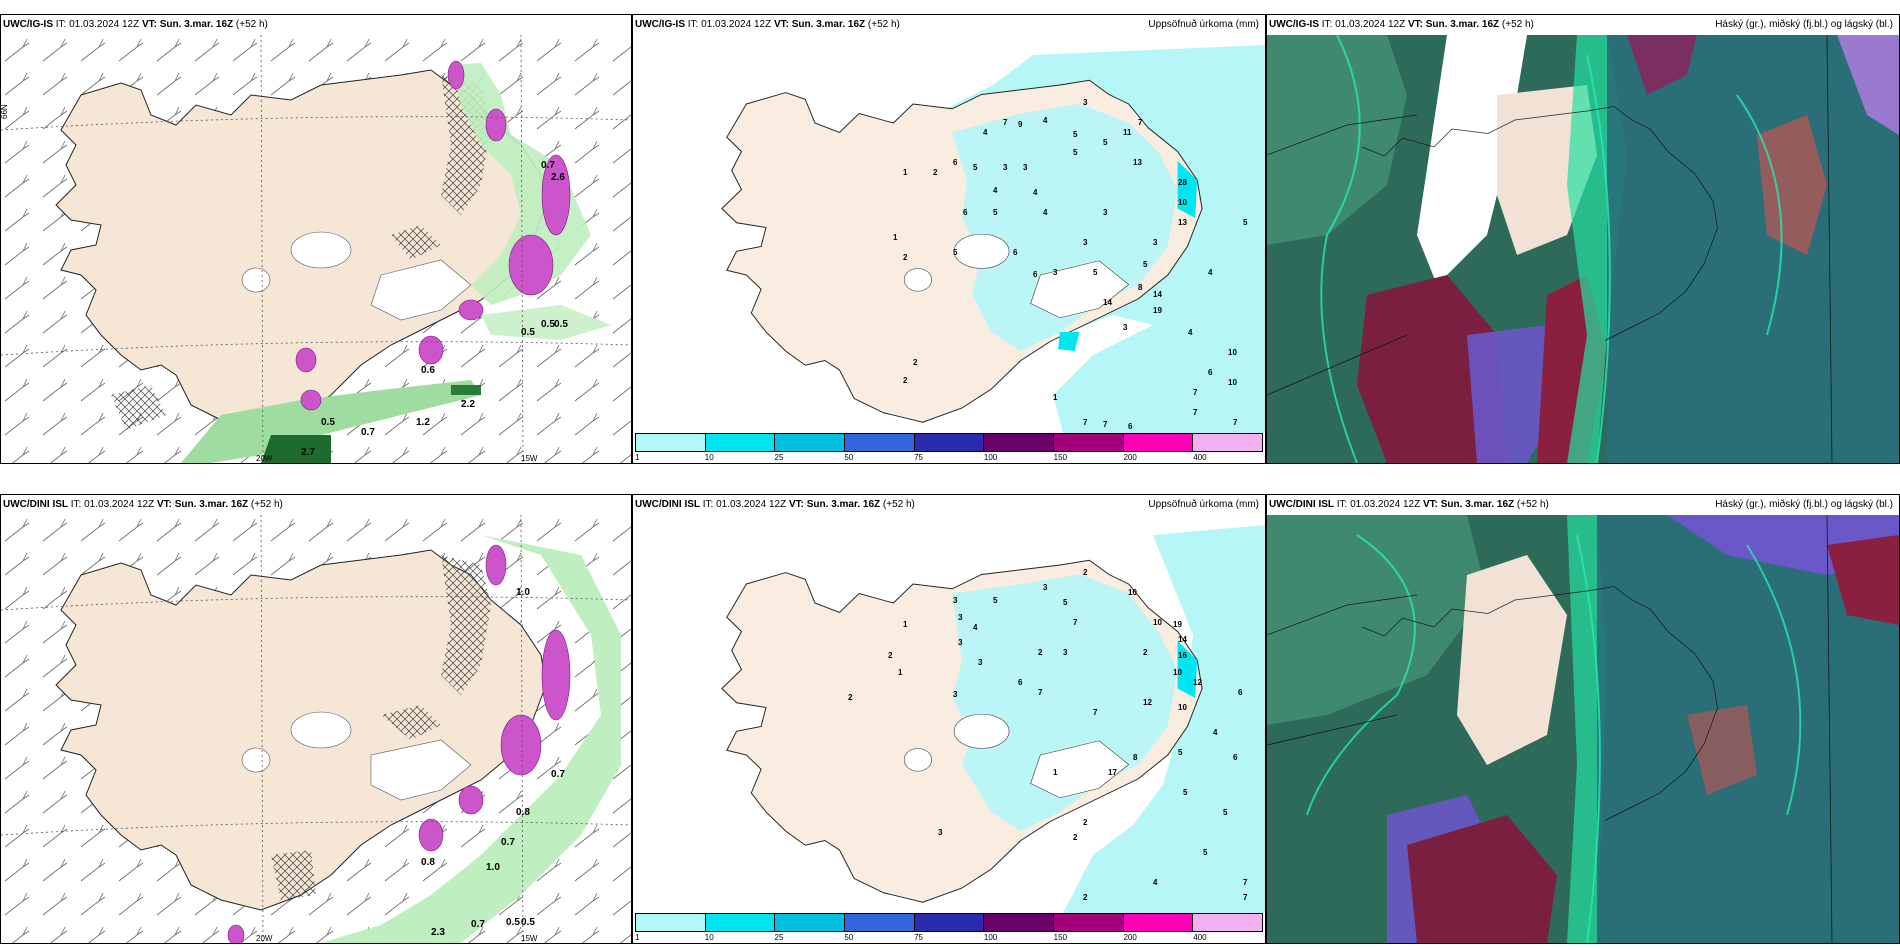 The height and width of the screenshot is (950, 1900). I want to click on colorbar: 1 10 25 50 75 100 150 200 400, so click(949, 928).